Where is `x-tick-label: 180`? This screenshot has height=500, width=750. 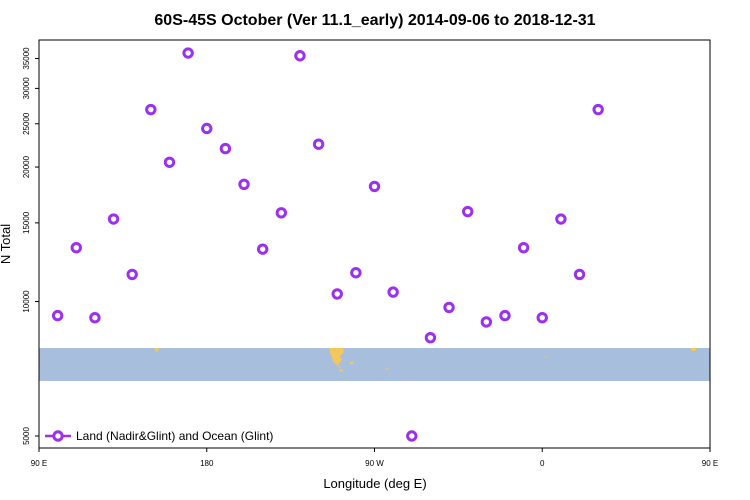
x-tick-label: 180 is located at coordinates (207, 463).